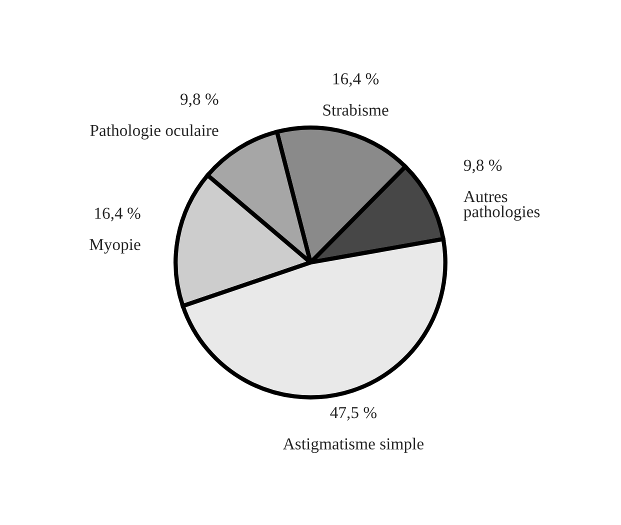  What do you see at coordinates (355, 110) in the screenshot?
I see `slice-label: Strabisme` at bounding box center [355, 110].